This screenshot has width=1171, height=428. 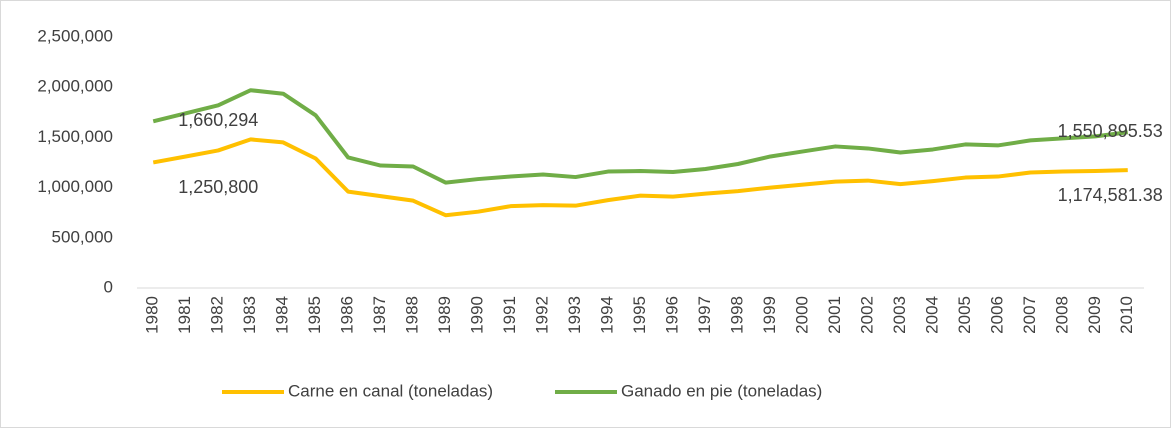 I want to click on x-tick-label: 1992, so click(x=542, y=315).